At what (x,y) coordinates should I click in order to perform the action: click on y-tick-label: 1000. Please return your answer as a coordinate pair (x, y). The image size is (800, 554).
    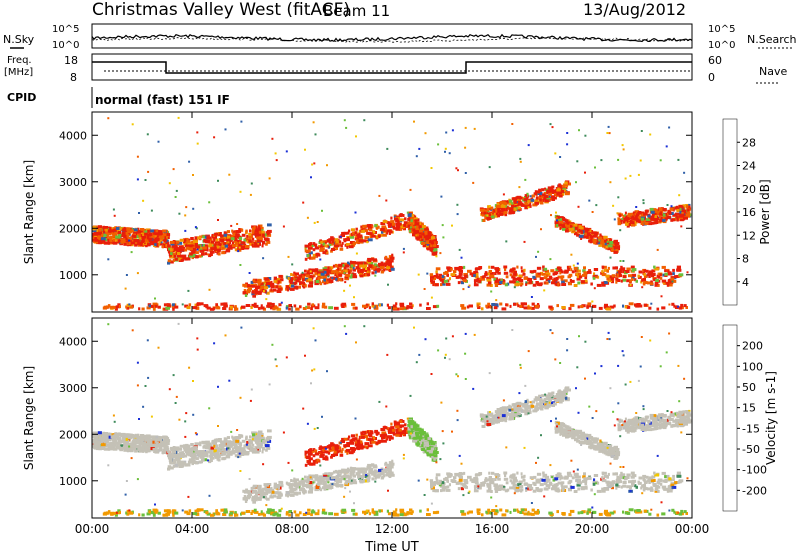
    Looking at the image, I should click on (73, 275).